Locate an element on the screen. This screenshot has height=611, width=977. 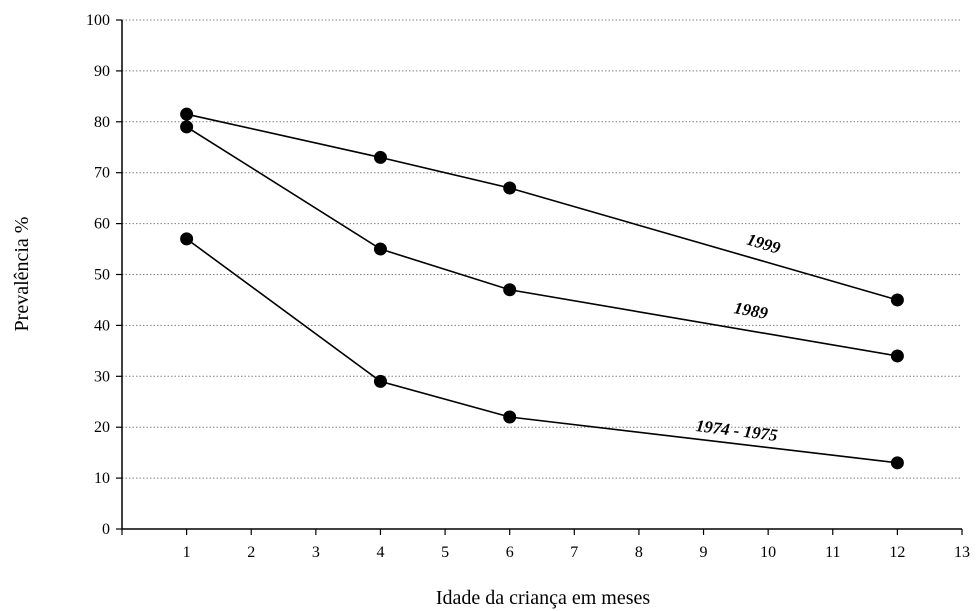
y-tick-label: 0 is located at coordinates (106, 529).